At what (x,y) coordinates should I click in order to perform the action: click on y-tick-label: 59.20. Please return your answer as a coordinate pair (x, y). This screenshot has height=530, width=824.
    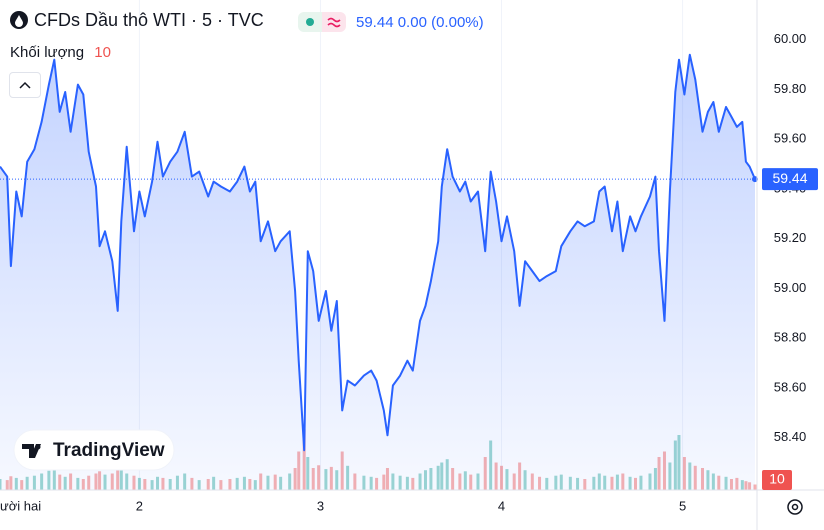
    Looking at the image, I should click on (790, 237).